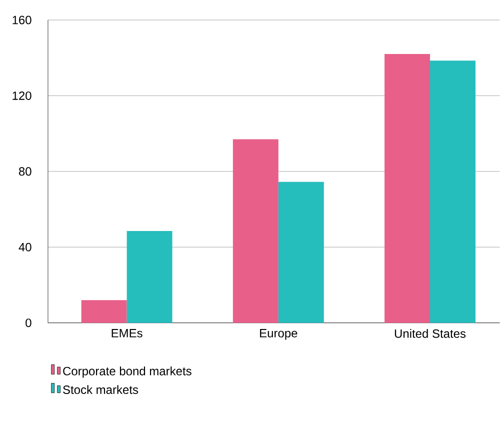 This screenshot has height=426, width=500. I want to click on y-tick-label: 120, so click(22, 96).